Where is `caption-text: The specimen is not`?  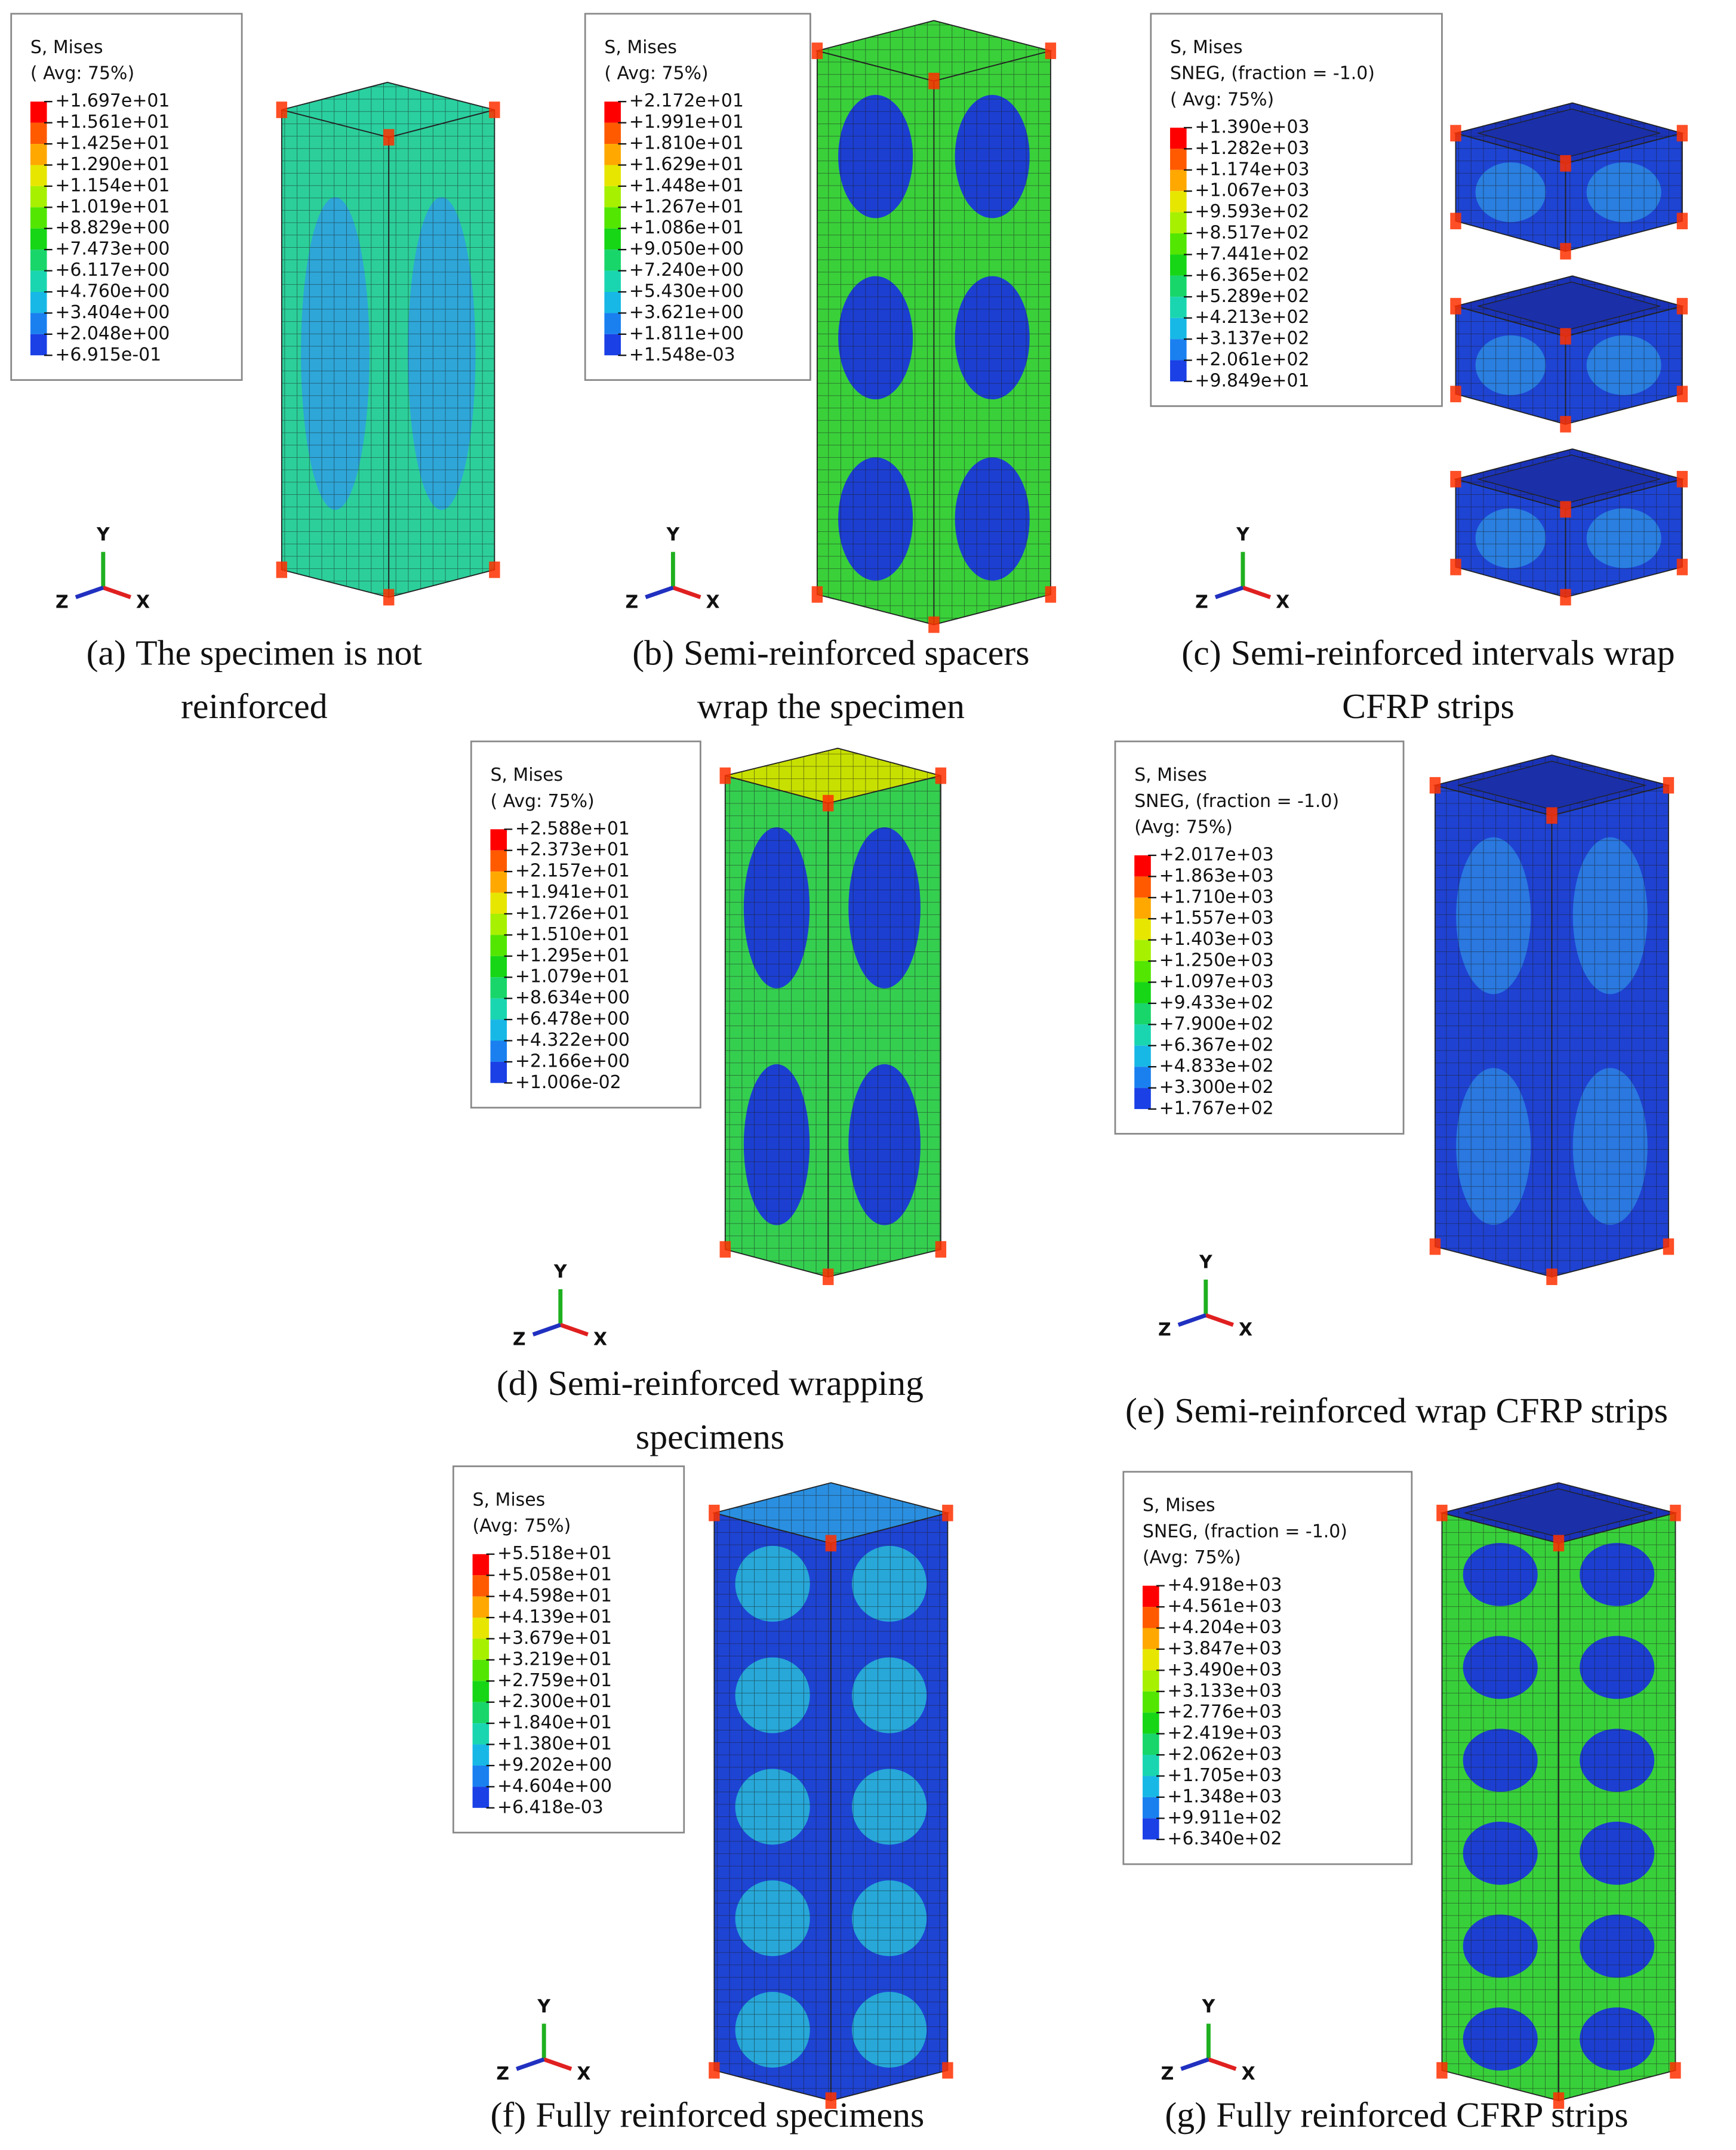 caption-text: The specimen is not is located at coordinates (279, 652).